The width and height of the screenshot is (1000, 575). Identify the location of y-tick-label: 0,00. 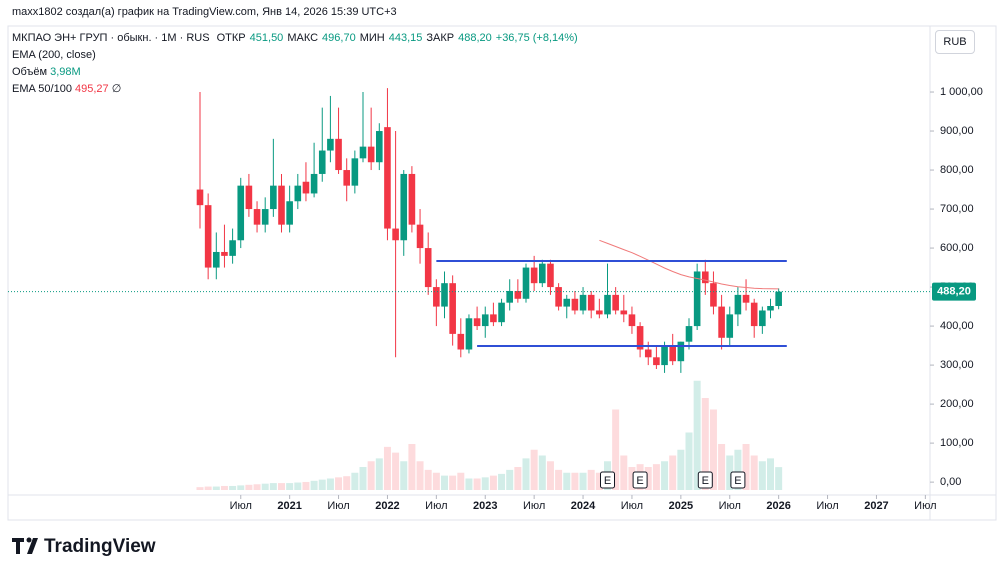
(950, 482).